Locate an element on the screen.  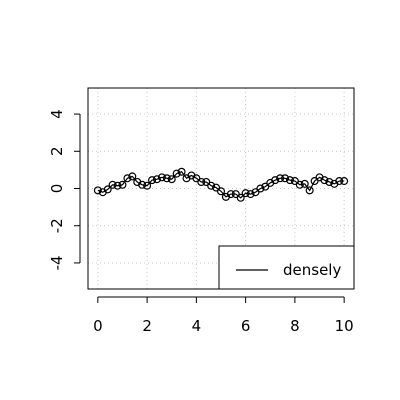
legend: densely is located at coordinates (286, 267).